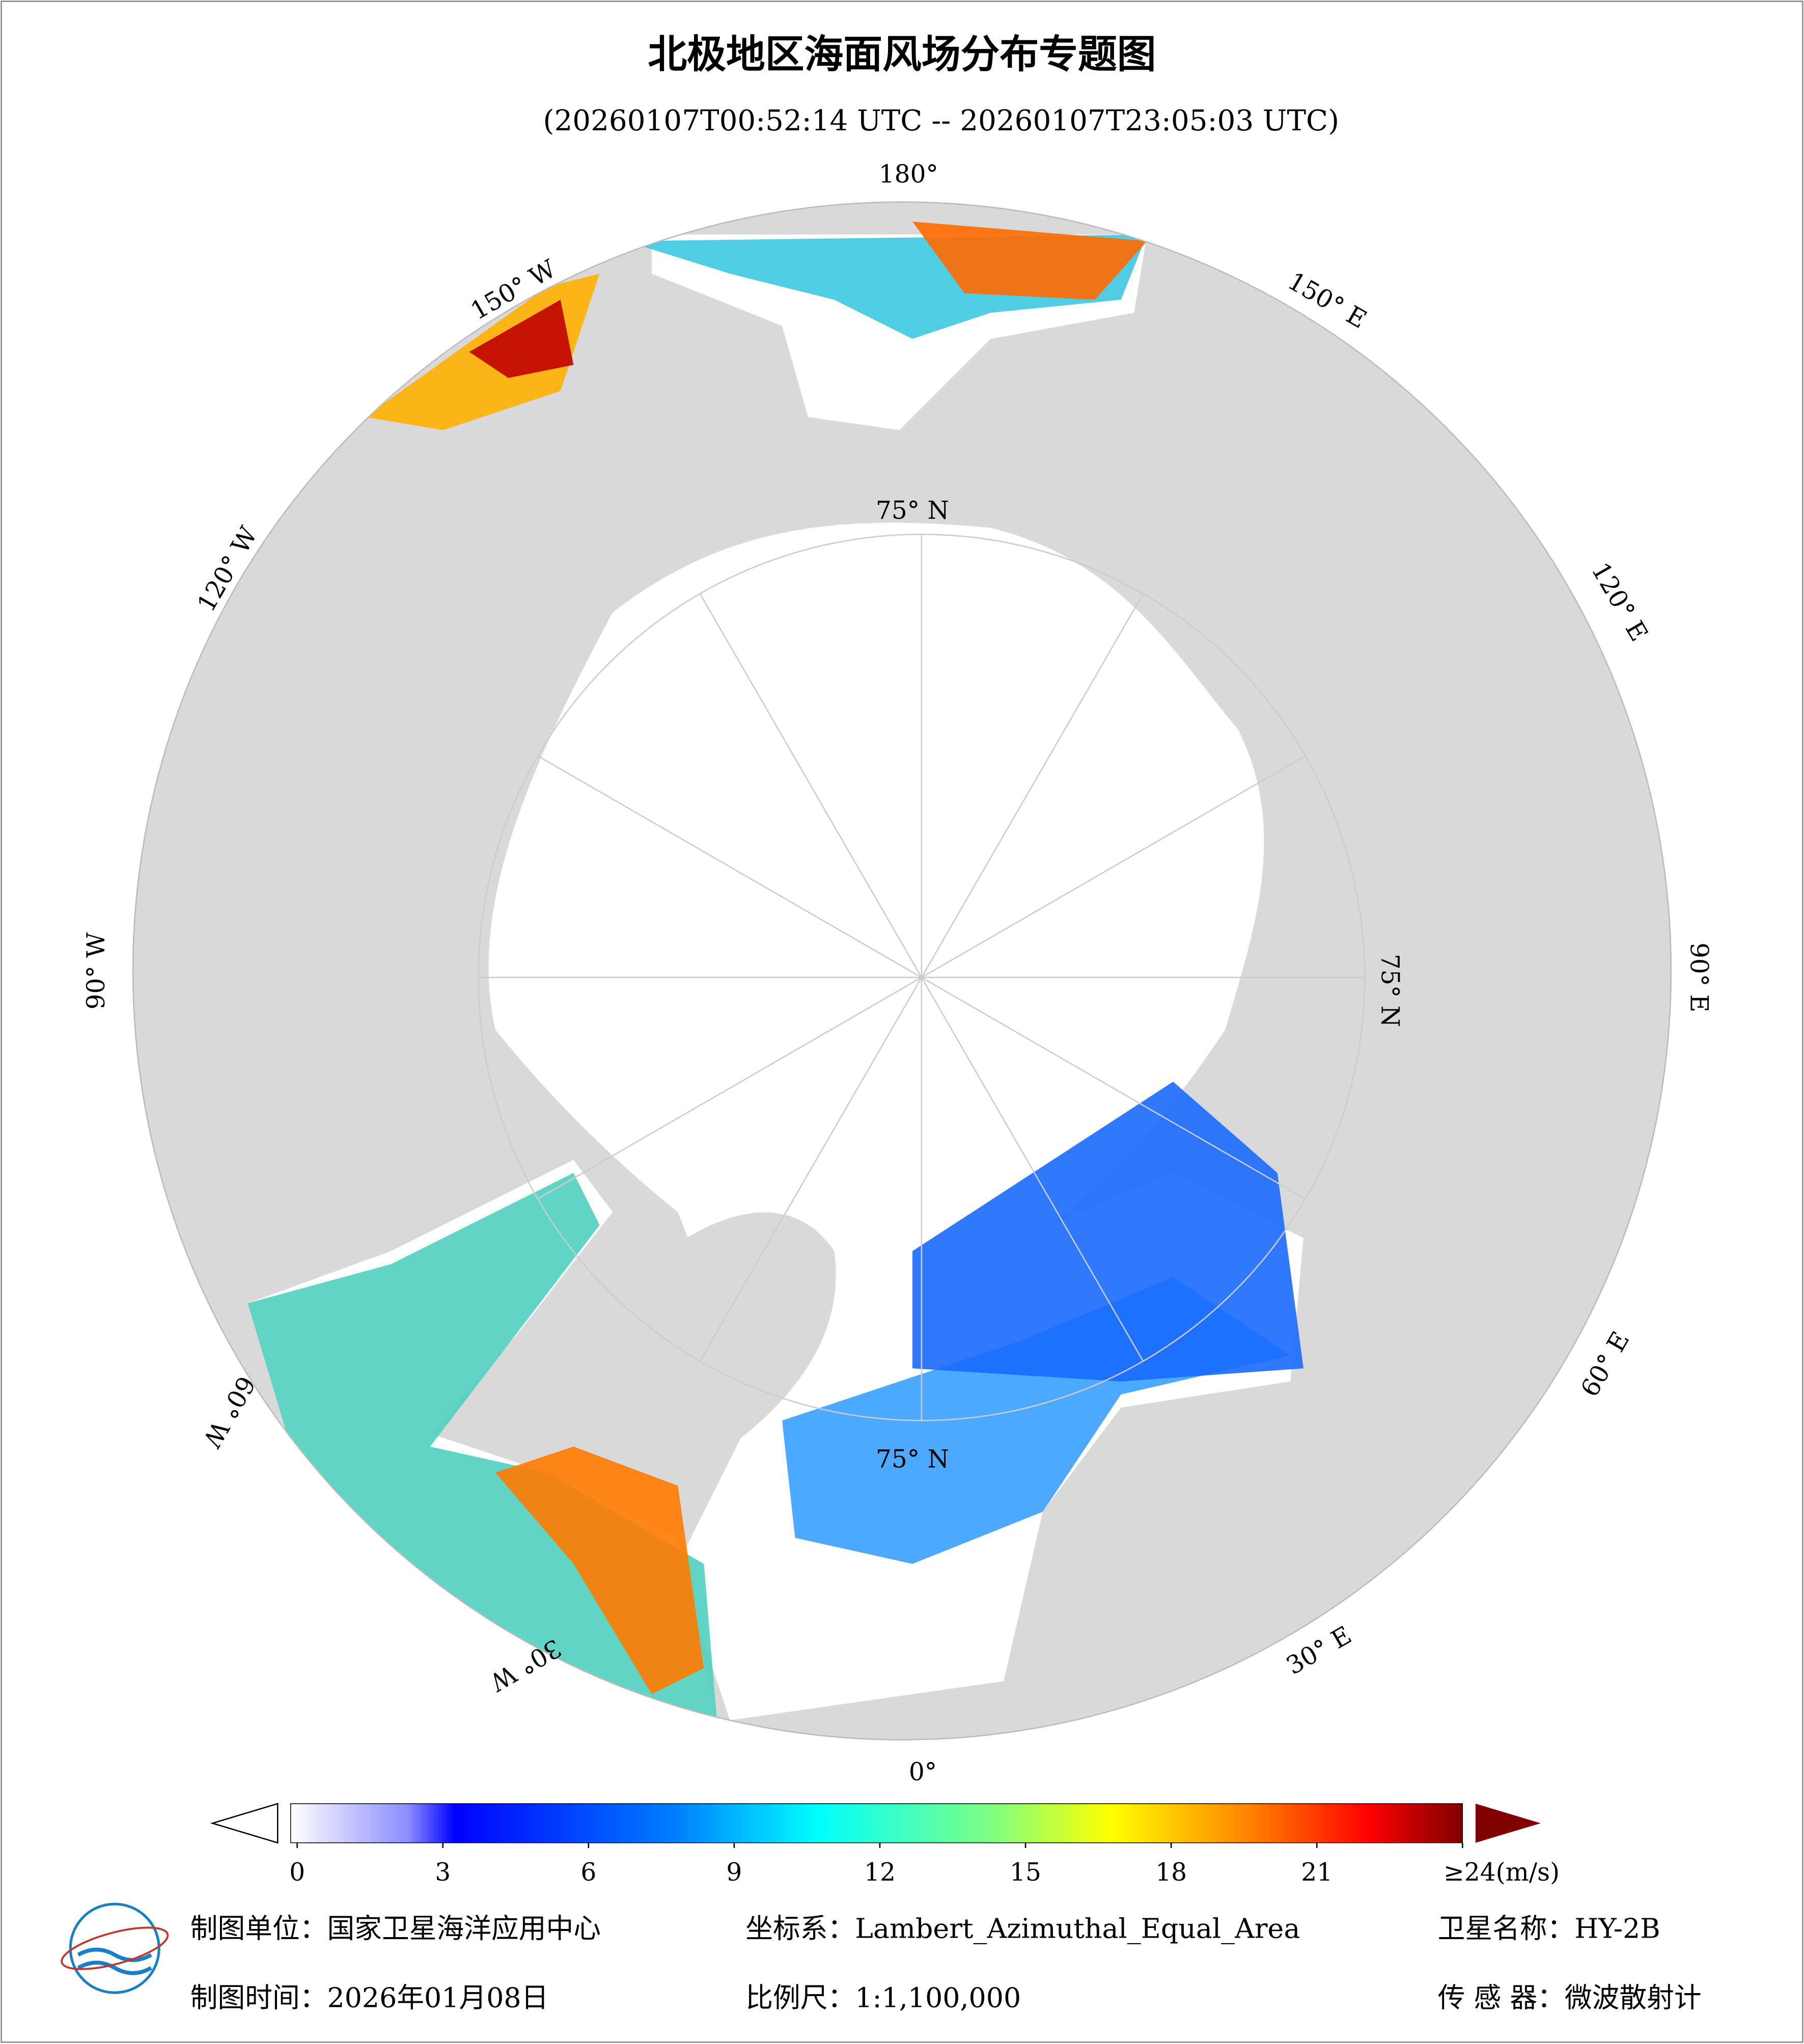  What do you see at coordinates (96, 971) in the screenshot?
I see `lon-label: 90° W` at bounding box center [96, 971].